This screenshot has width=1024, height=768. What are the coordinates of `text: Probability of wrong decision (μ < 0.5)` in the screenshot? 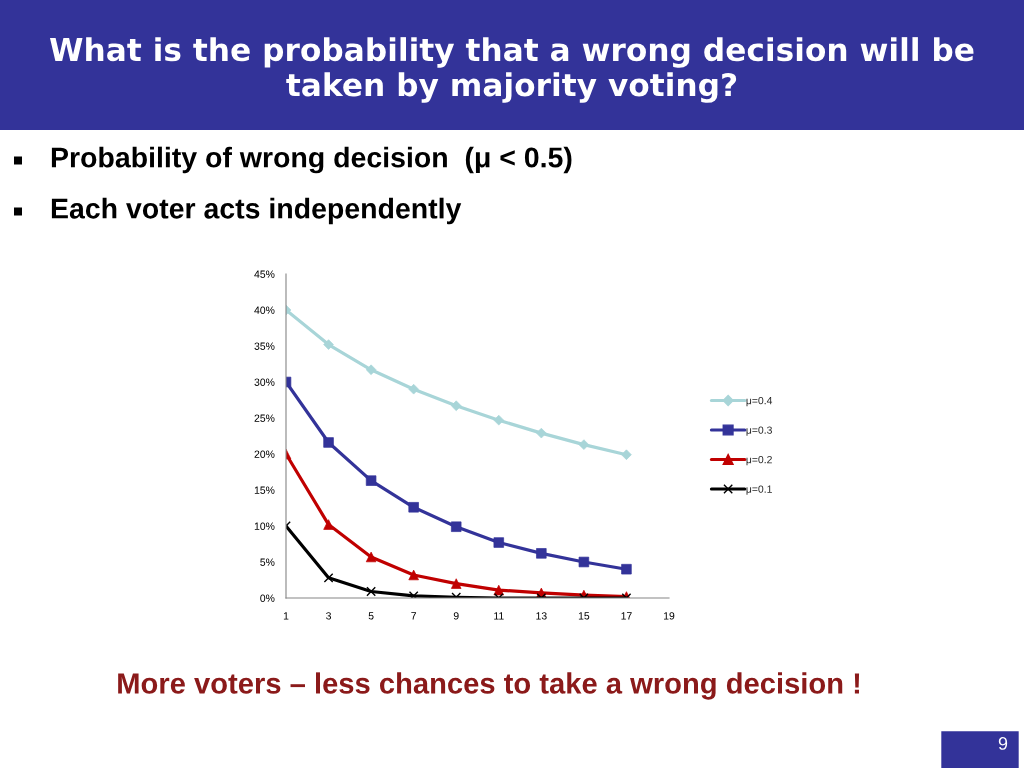 It's located at (311, 160).